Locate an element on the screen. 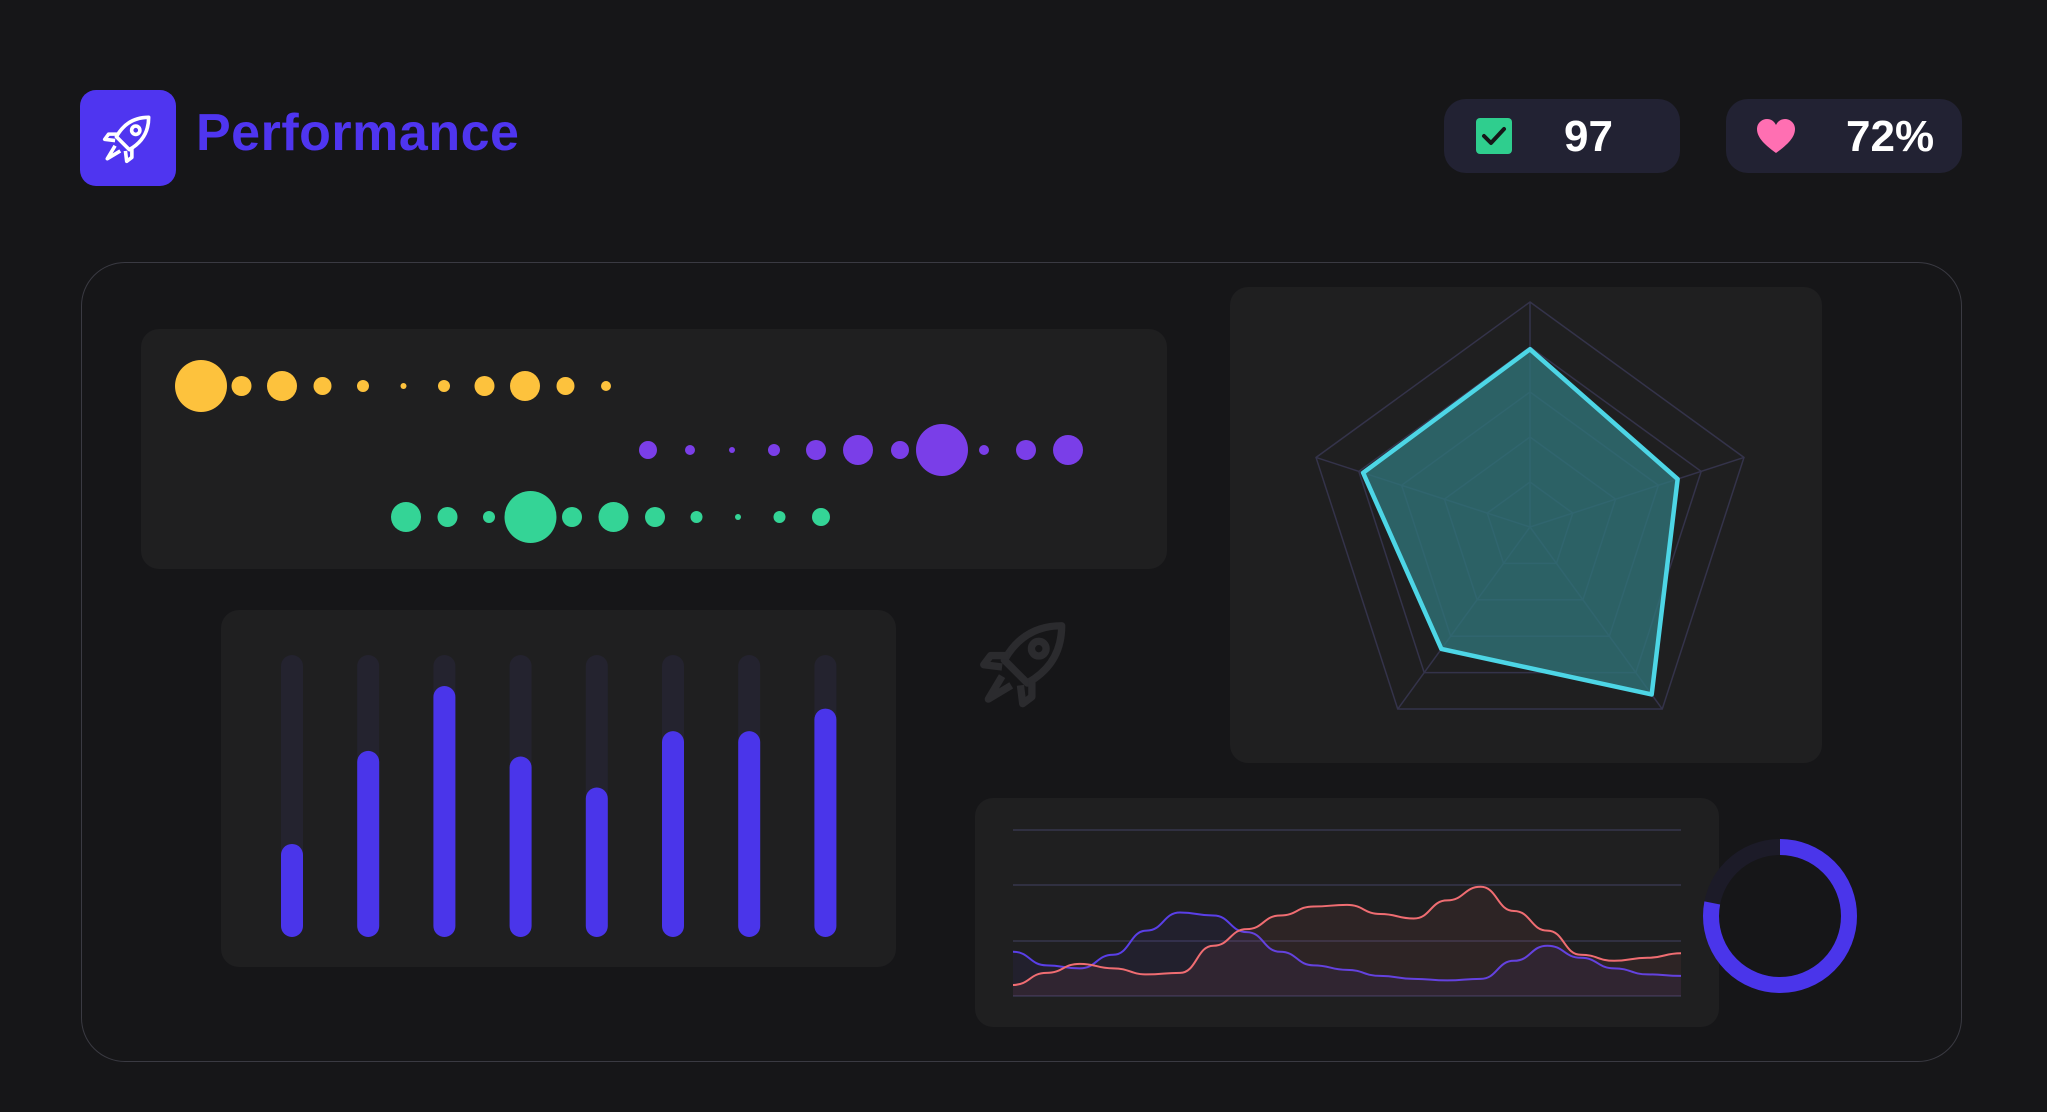 The height and width of the screenshot is (1112, 2047). radar-chart is located at coordinates (1530, 505).